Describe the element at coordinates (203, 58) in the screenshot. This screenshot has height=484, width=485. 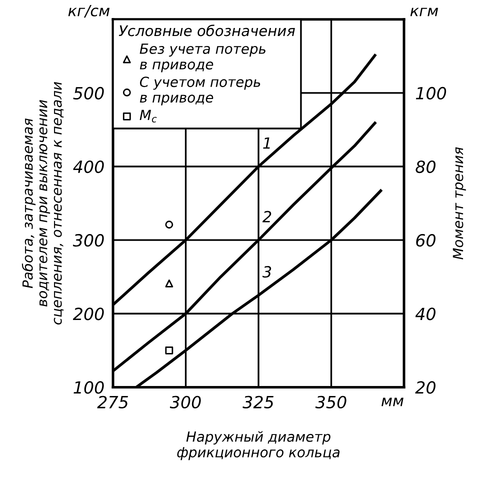
I see `legend-label: Без учета потерь в приводе` at that location.